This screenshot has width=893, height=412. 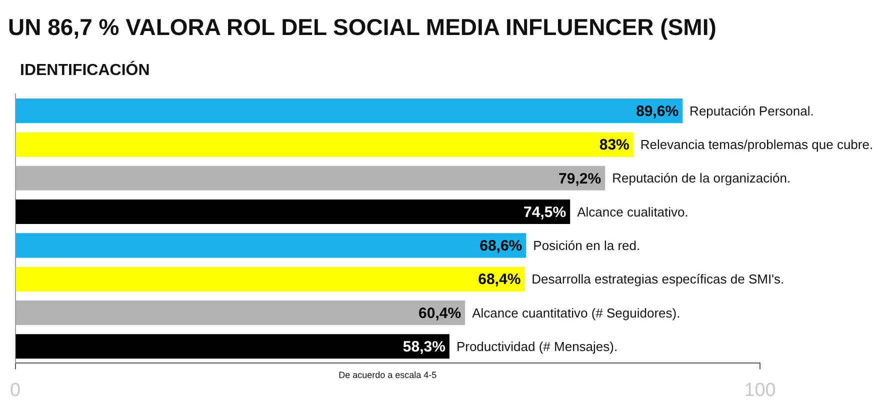 I want to click on data-label: 83%, so click(x=614, y=145).